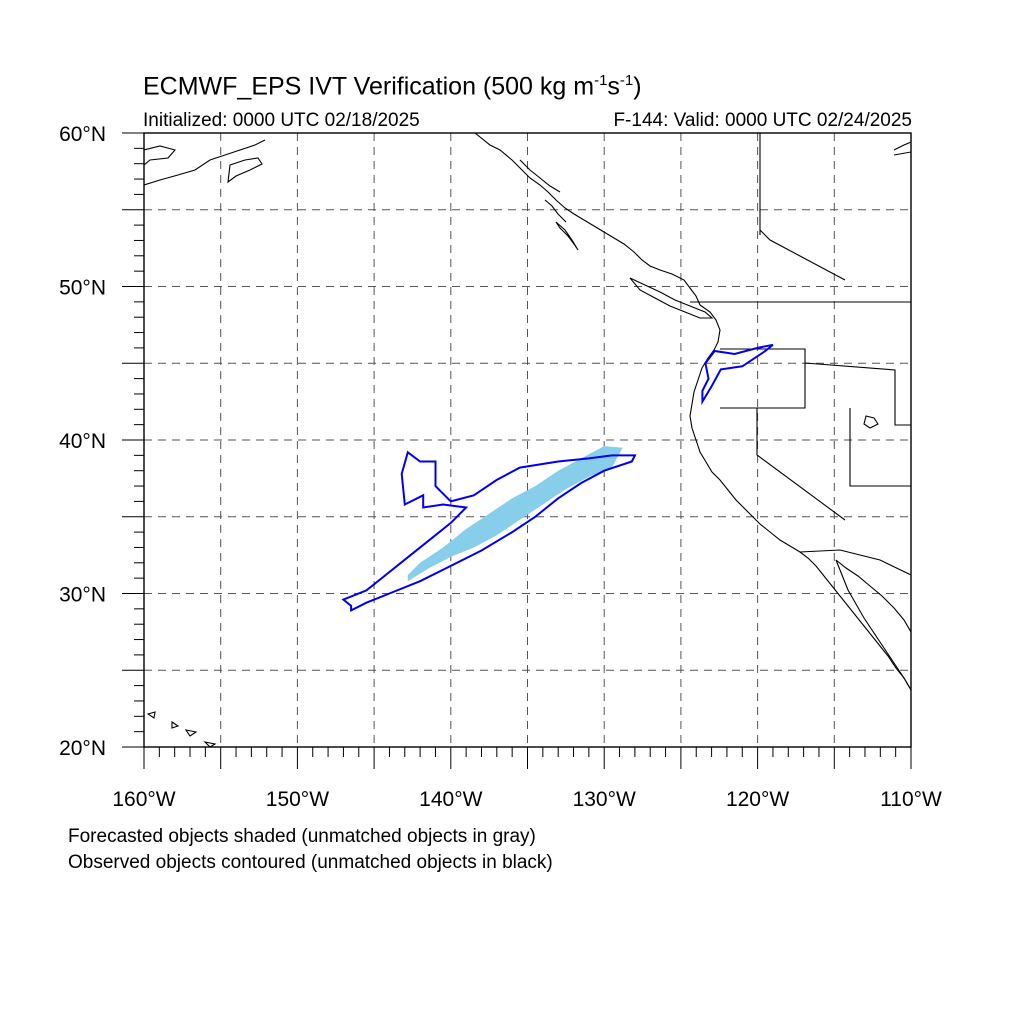  What do you see at coordinates (637, 86) in the screenshot?
I see `title-end: )` at bounding box center [637, 86].